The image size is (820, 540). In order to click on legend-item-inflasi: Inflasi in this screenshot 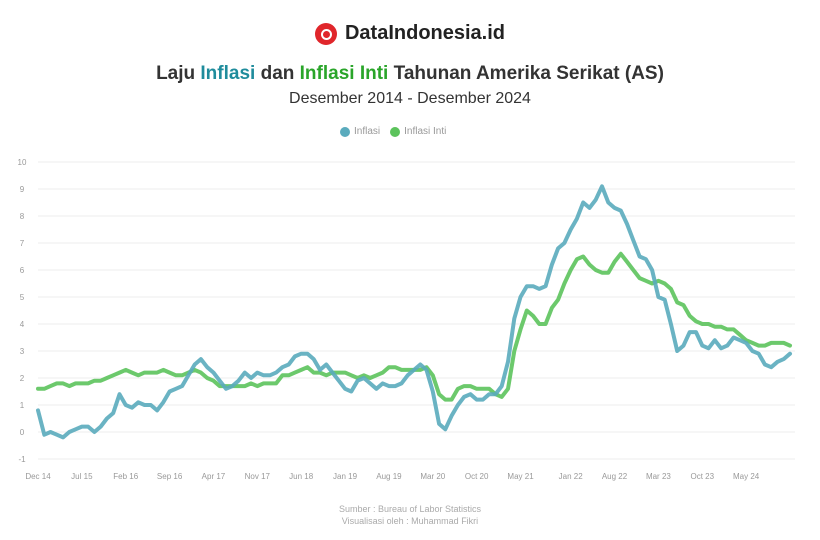, I will do `click(360, 131)`.